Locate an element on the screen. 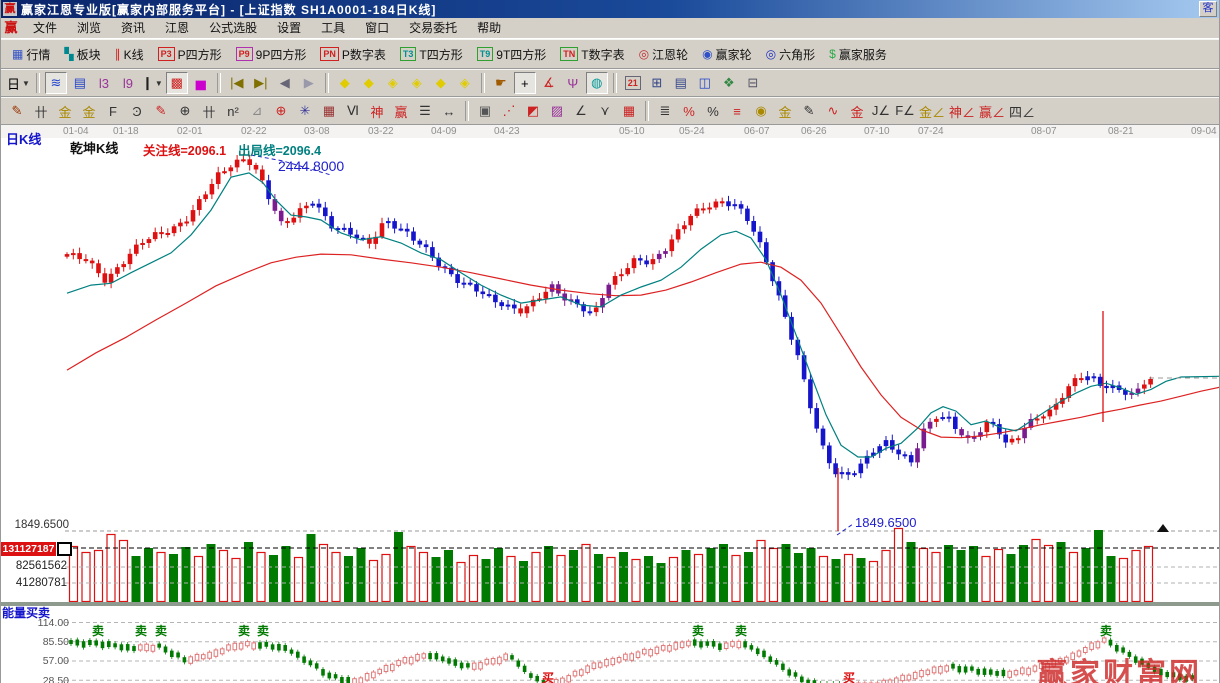  prev-bar-icon: ◀ is located at coordinates (285, 83).